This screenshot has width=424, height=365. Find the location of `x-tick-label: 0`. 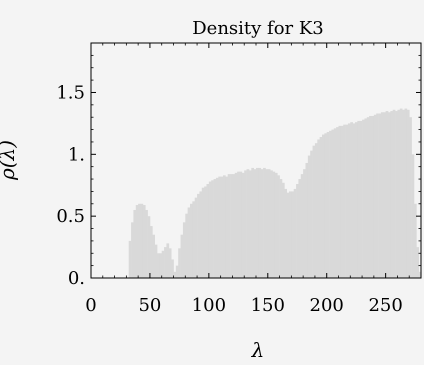

x-tick-label: 0 is located at coordinates (90, 305).